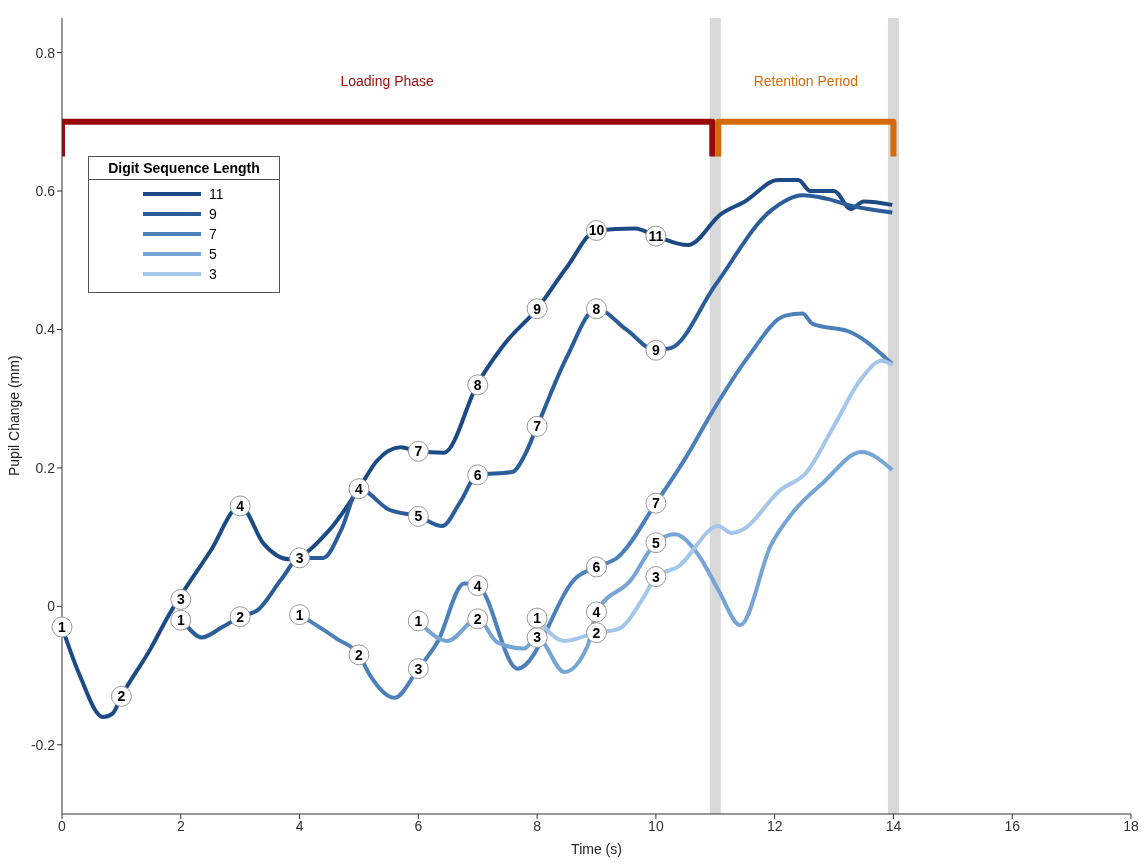 The width and height of the screenshot is (1147, 867). Describe the element at coordinates (1012, 825) in the screenshot. I see `x-tick-label: 16` at that location.